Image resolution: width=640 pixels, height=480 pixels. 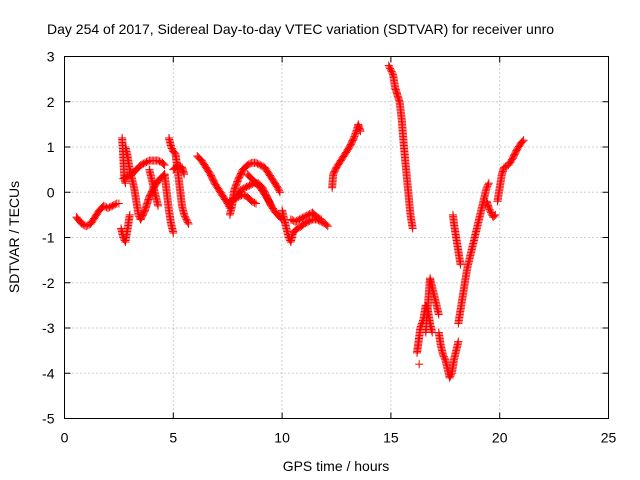 I want to click on y-tick-label: -1, so click(x=48, y=238).